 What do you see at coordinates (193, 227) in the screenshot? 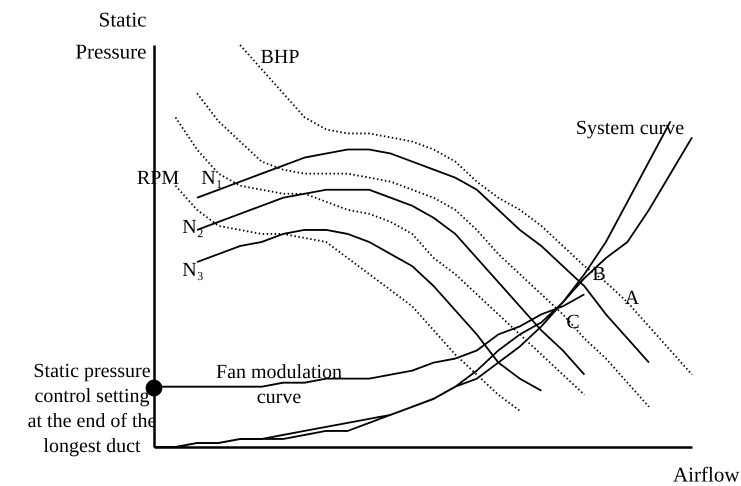
I see `annotation: N₂` at bounding box center [193, 227].